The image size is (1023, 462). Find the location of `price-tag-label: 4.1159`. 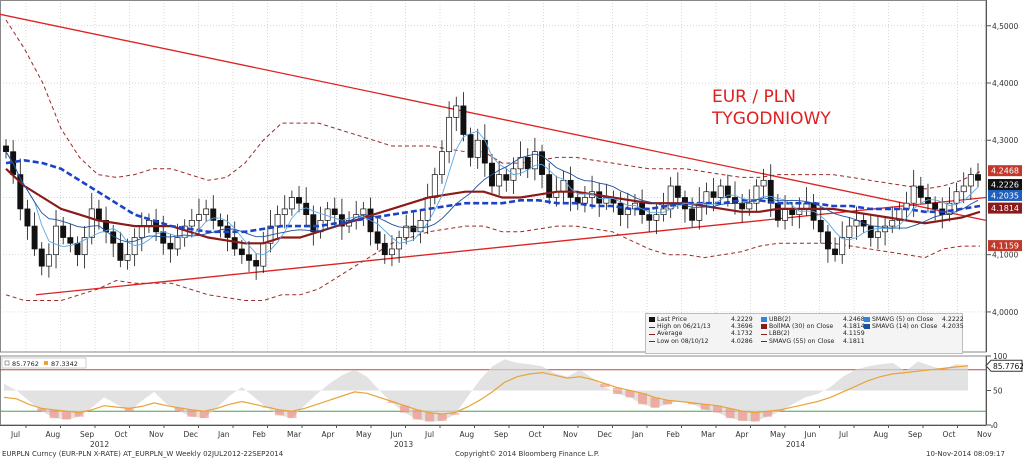

price-tag-label: 4.1159 is located at coordinates (1005, 246).